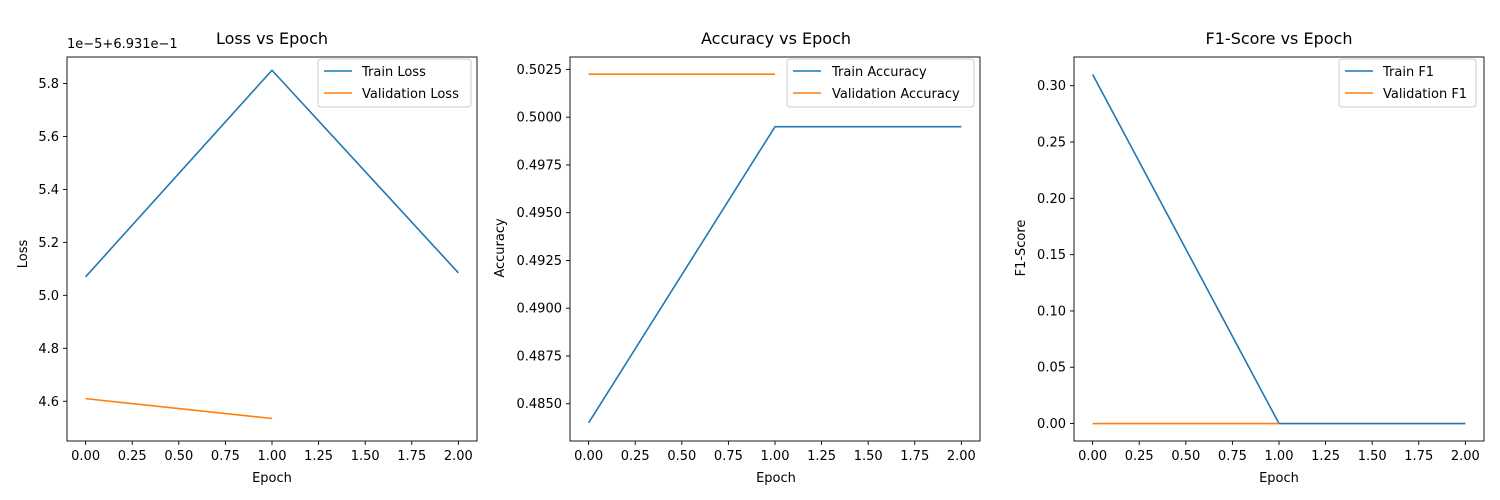  What do you see at coordinates (776, 38) in the screenshot?
I see `chart-title: Accuracy vs Epoch` at bounding box center [776, 38].